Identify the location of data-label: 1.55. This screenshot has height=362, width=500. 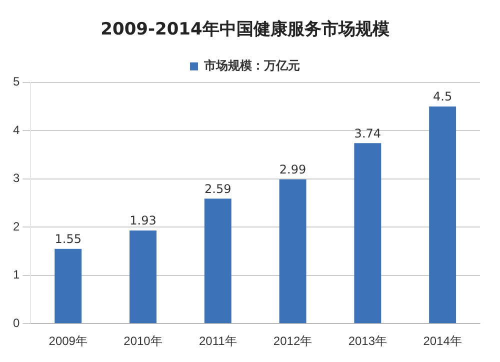
(68, 239).